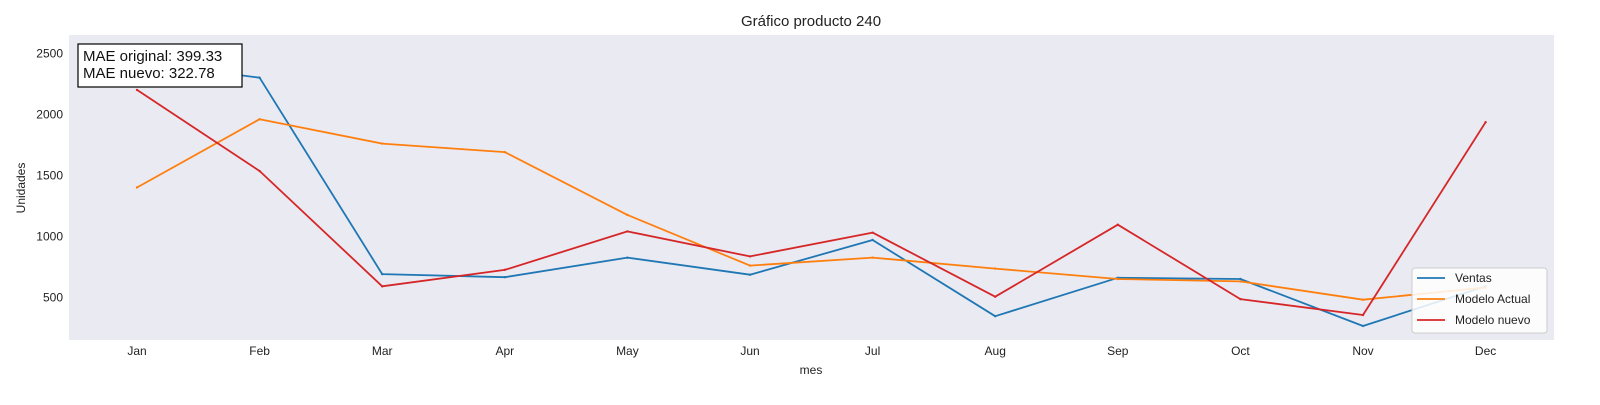  I want to click on y-tick-label: 1500, so click(49, 175).